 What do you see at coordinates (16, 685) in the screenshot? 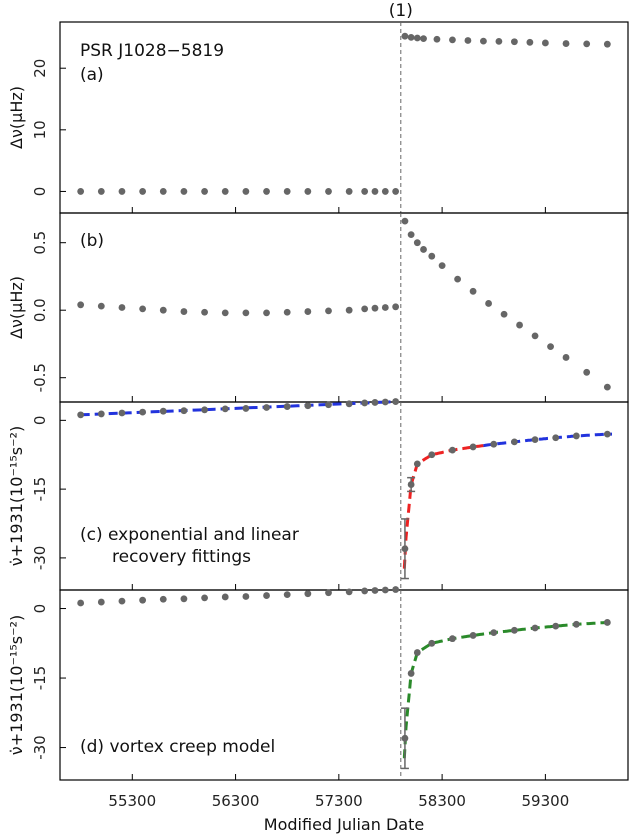
I see `y-axis-title-d: ν̇+1931(10⁻¹⁵s⁻²)` at bounding box center [16, 685].